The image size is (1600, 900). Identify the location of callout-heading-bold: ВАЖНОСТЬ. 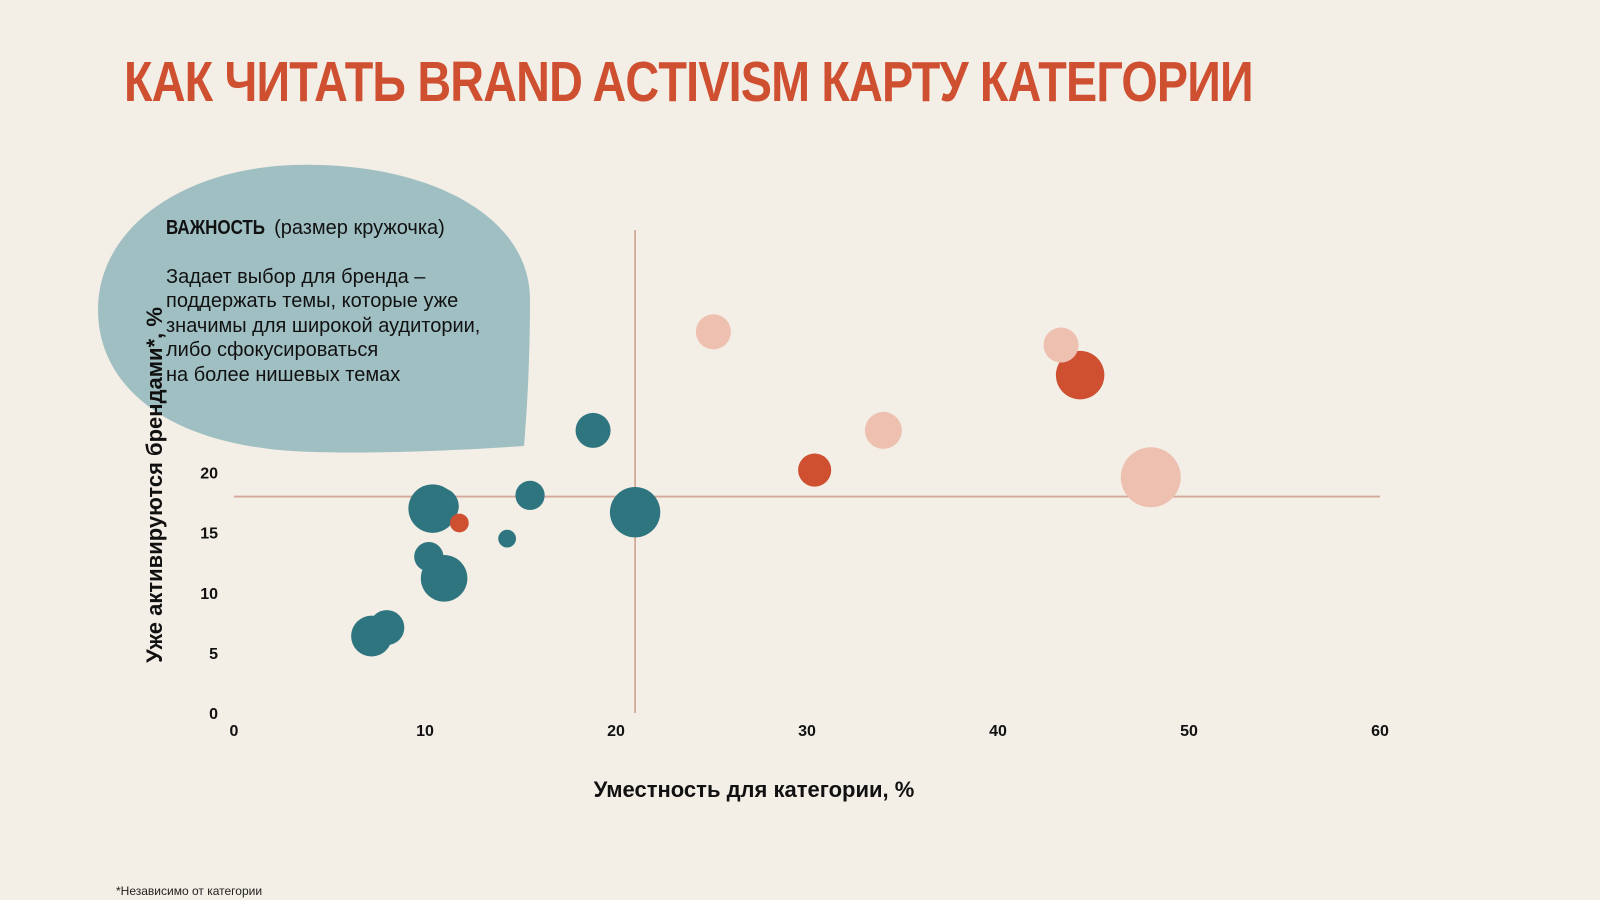
(216, 228).